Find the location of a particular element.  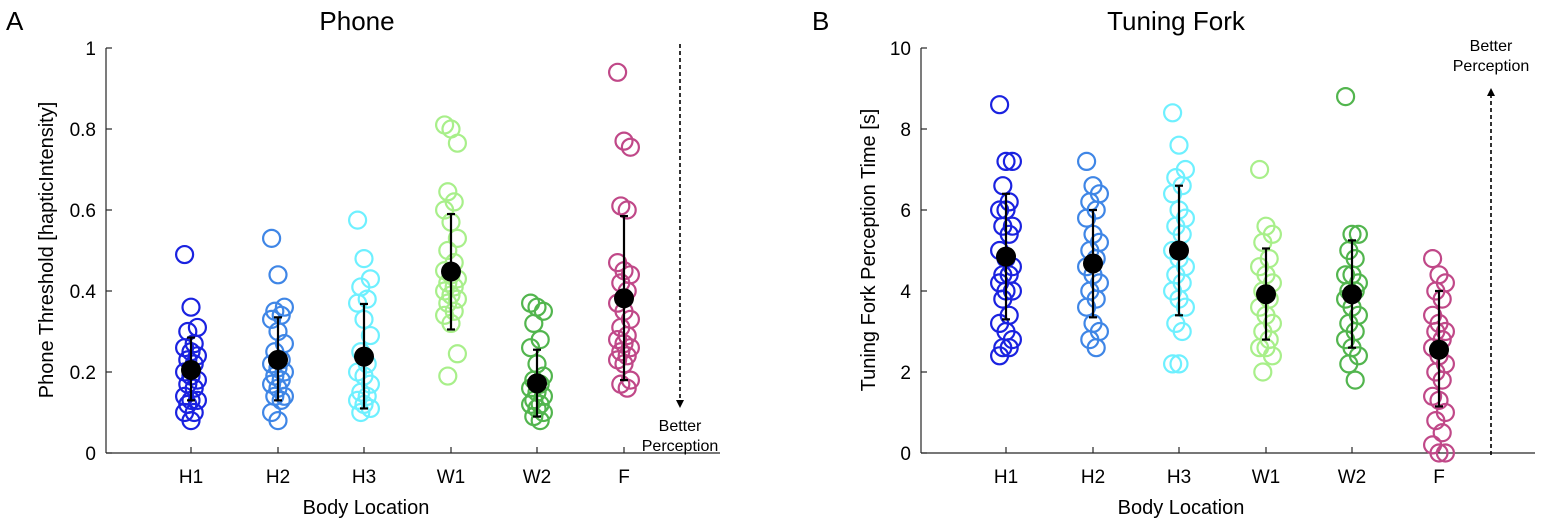

panel-a-x-axis-label: Body Location is located at coordinates (366, 508).